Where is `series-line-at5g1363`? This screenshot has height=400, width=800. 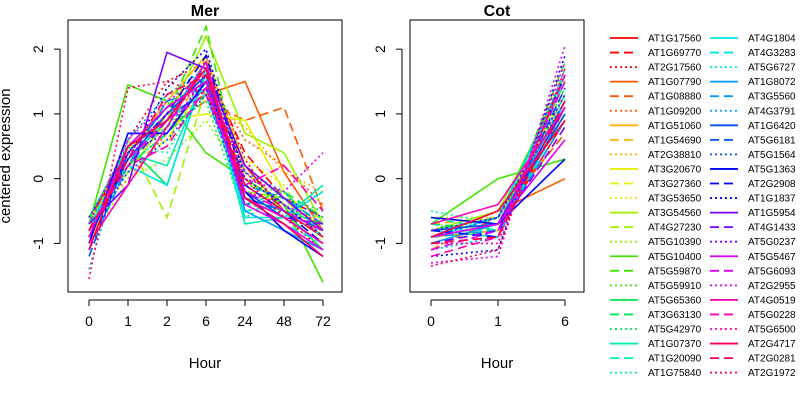
series-line-at5g1363 is located at coordinates (206, 168).